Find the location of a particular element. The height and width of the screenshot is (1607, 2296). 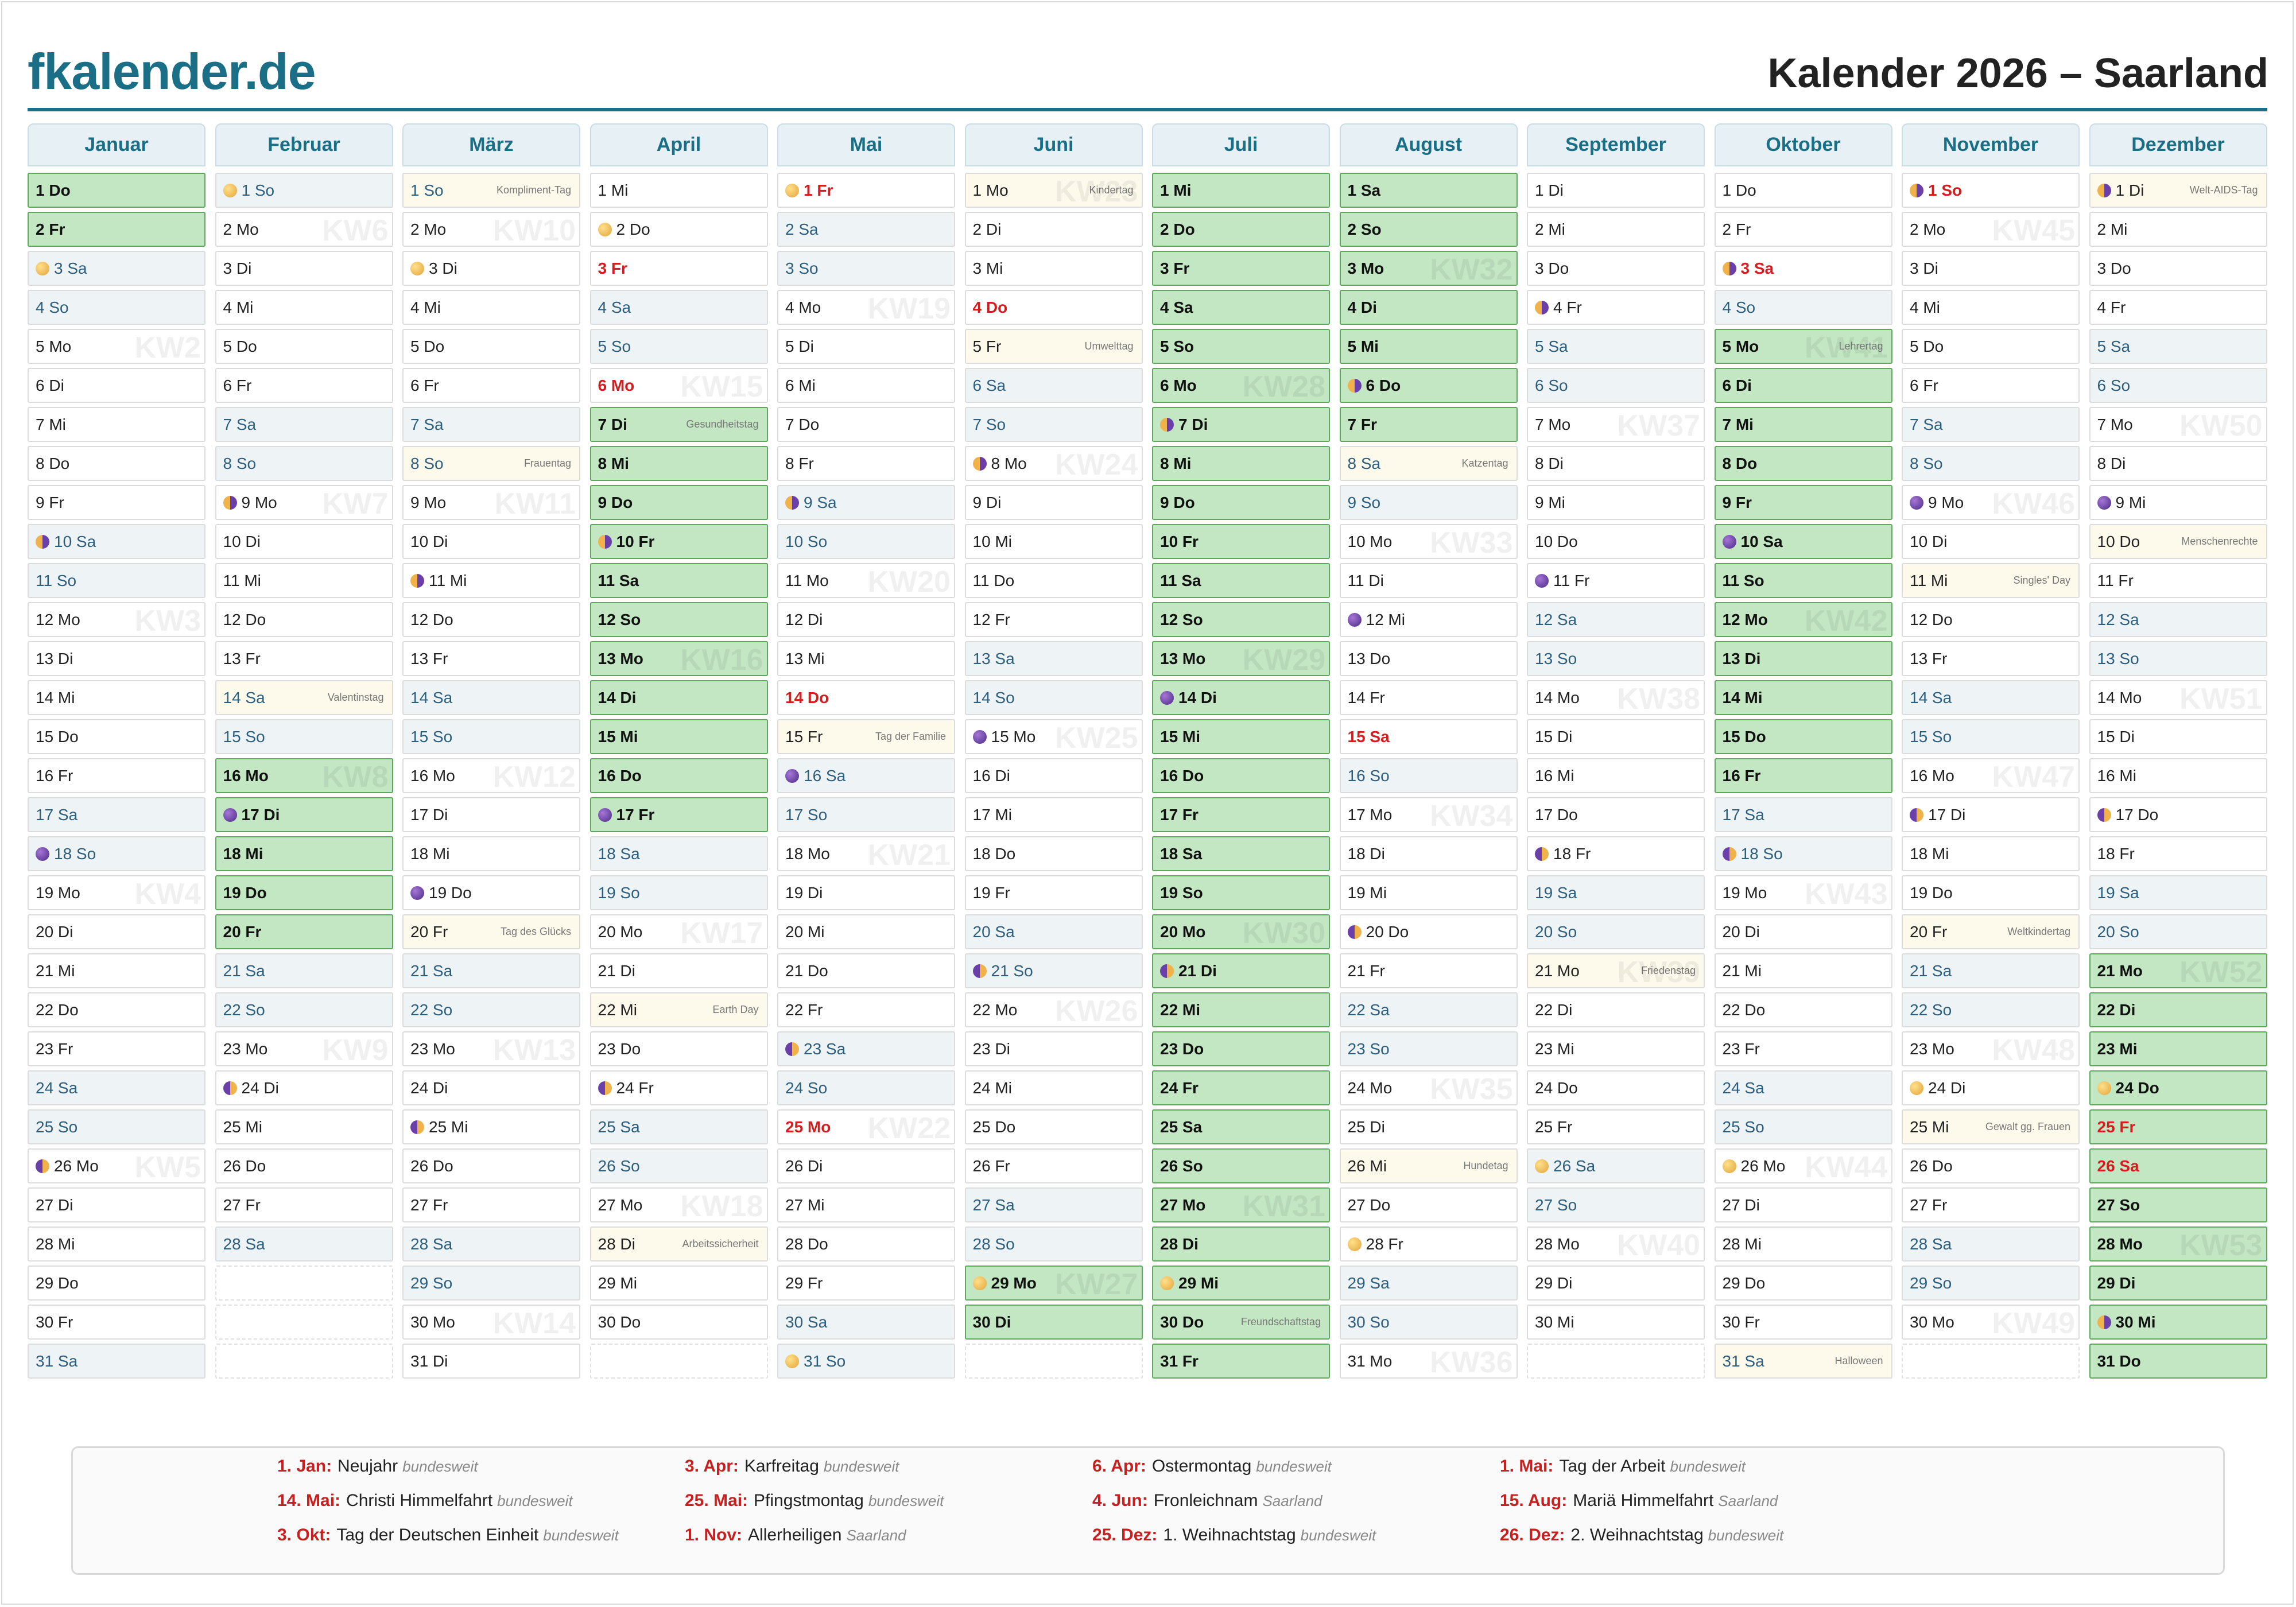

day-cell: 7 Di is located at coordinates (1241, 424).